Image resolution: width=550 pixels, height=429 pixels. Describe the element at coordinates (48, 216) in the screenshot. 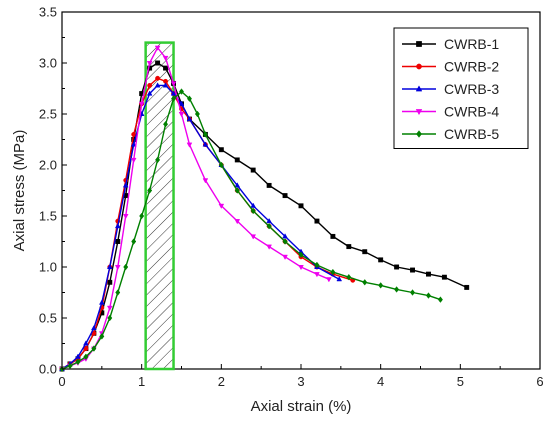

I see `y-tick-label: 1.5` at that location.